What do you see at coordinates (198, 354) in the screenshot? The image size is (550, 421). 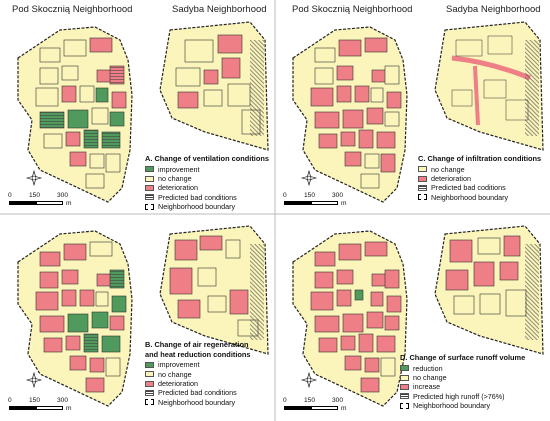 I see `legend-title-line2: and heat reduction conditions` at bounding box center [198, 354].